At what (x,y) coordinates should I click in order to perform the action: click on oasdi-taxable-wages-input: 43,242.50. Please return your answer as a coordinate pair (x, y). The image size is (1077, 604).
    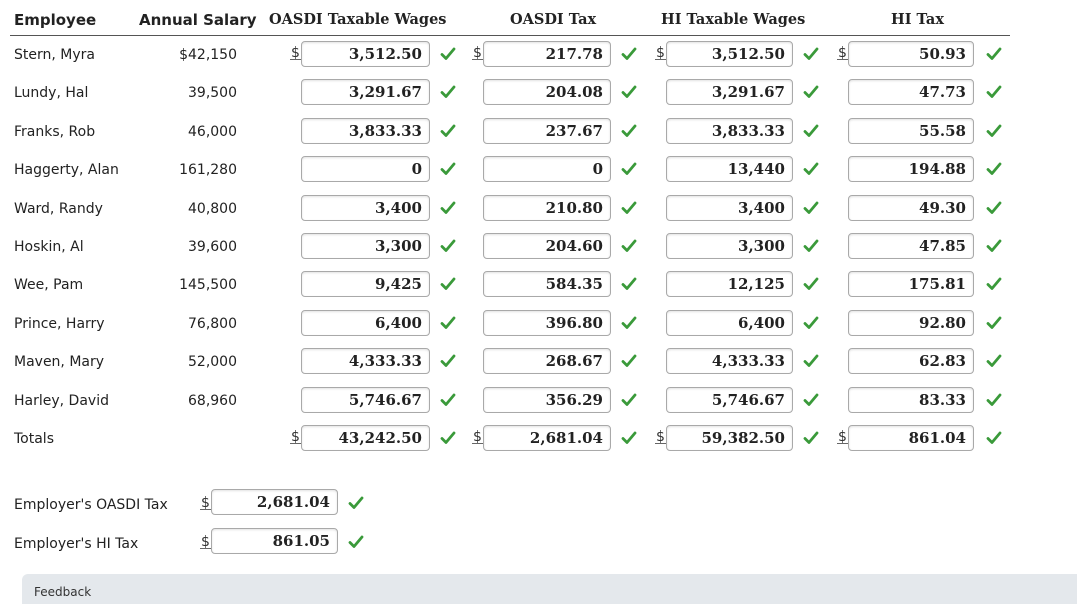
    Looking at the image, I should click on (365, 438).